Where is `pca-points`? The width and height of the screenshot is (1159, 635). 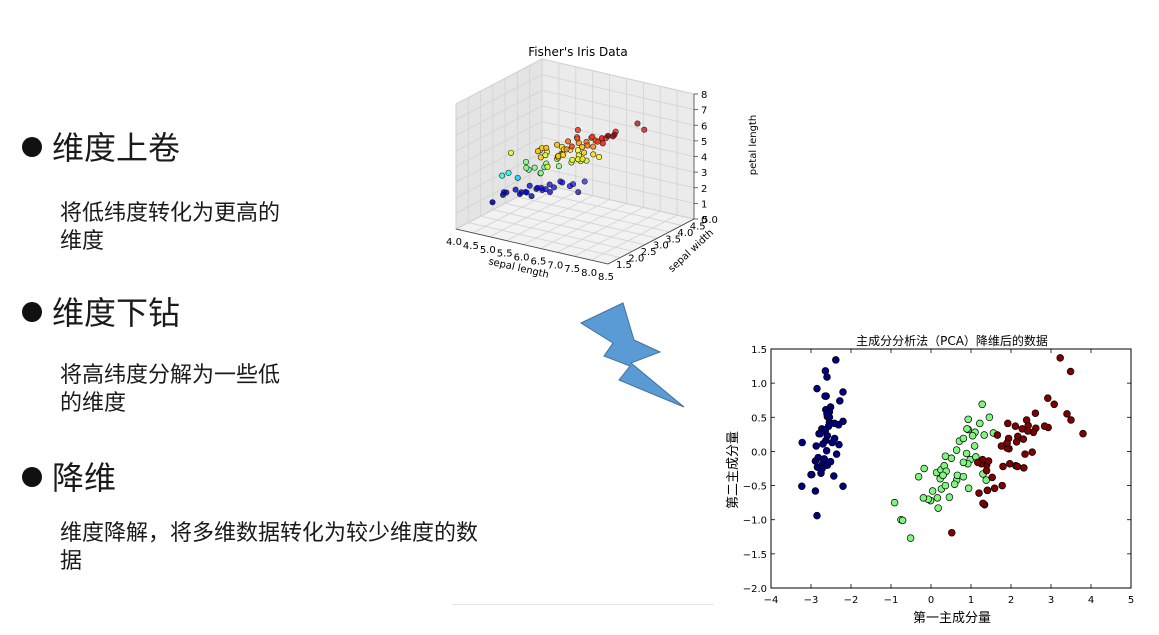 pca-points is located at coordinates (942, 448).